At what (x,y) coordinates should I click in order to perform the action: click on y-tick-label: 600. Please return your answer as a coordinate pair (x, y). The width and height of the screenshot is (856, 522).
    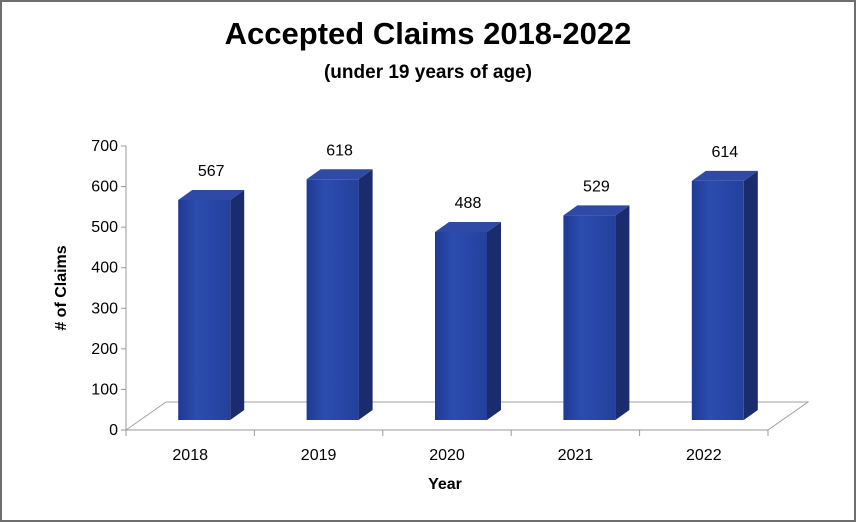
    Looking at the image, I should click on (104, 187).